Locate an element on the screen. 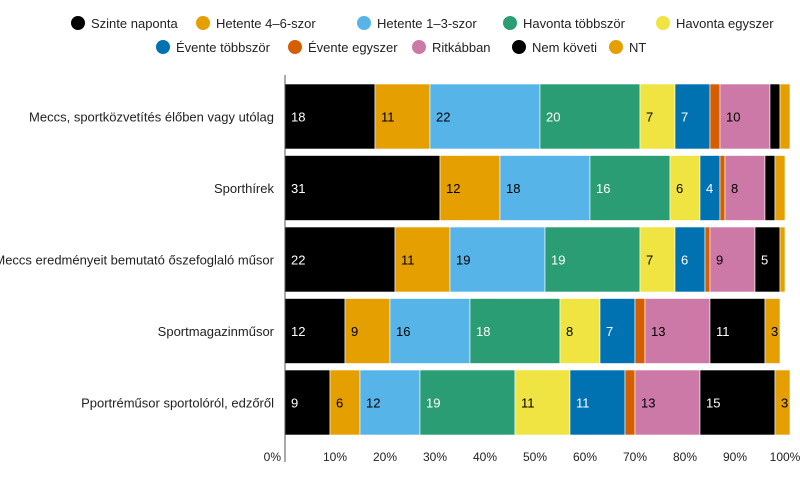 The width and height of the screenshot is (800, 480). legend-item: Hetente 1–3-szor is located at coordinates (417, 23).